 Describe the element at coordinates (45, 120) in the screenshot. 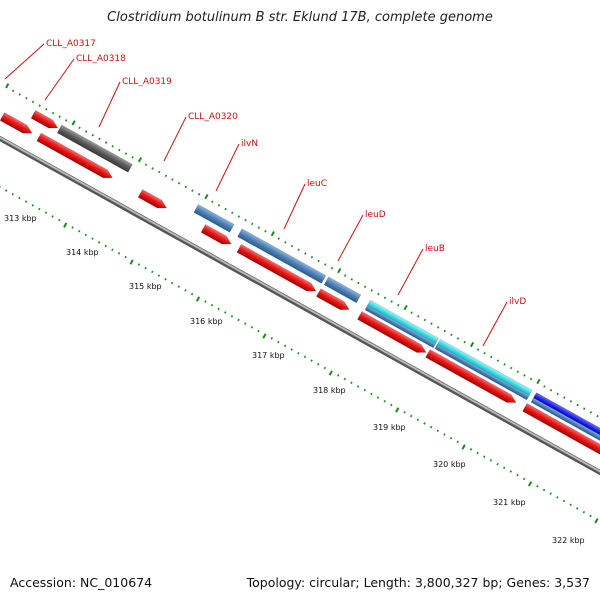

I see `gene-cds-cll-a0317` at that location.